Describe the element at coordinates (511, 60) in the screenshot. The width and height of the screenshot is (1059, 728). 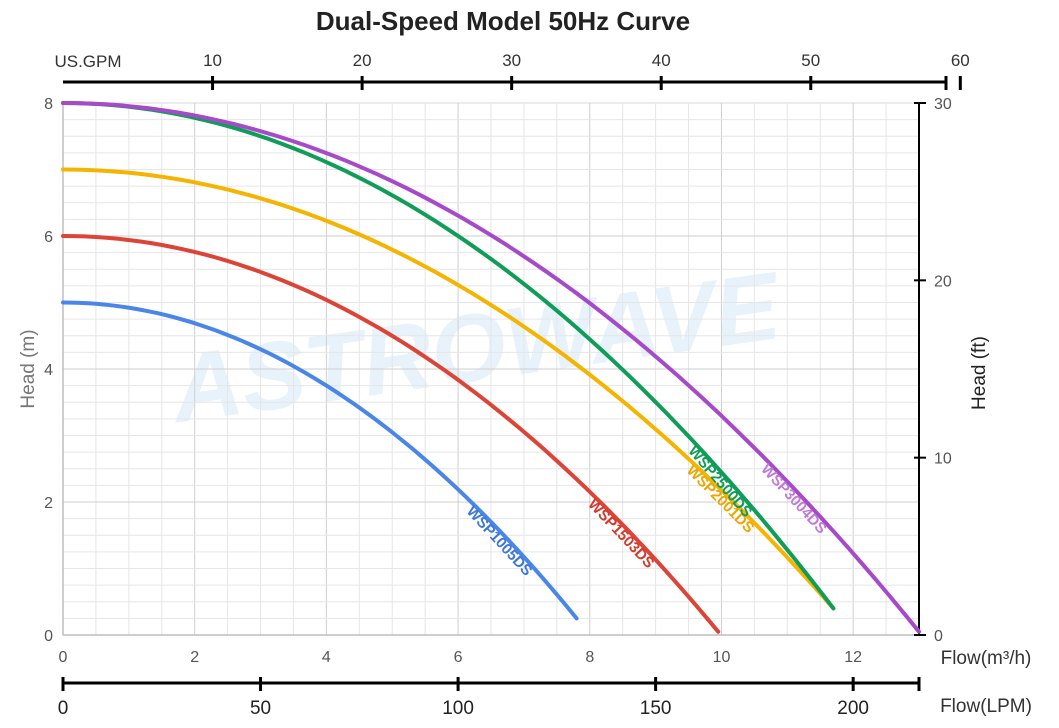
I see `gpm-tick-label: 30` at that location.